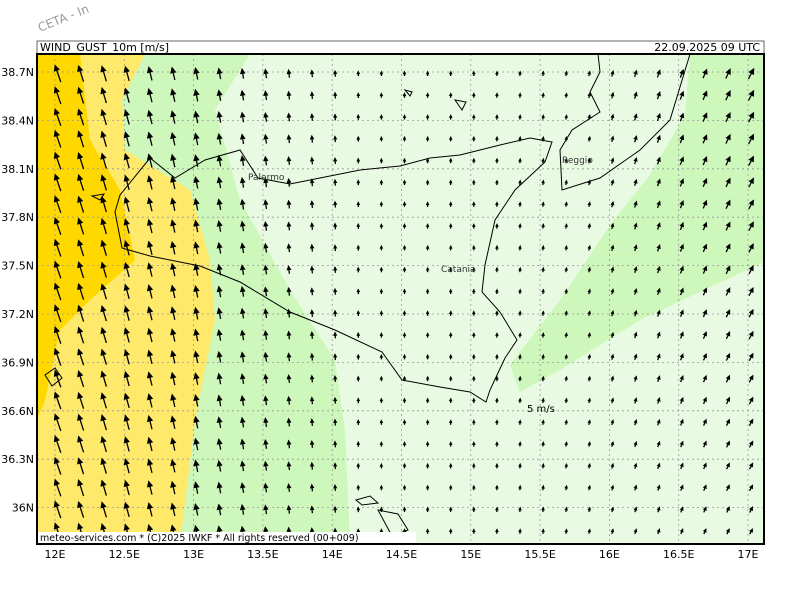 The image size is (800, 604). Describe the element at coordinates (63, 18) in the screenshot. I see `corner-label: CETA - In` at that location.